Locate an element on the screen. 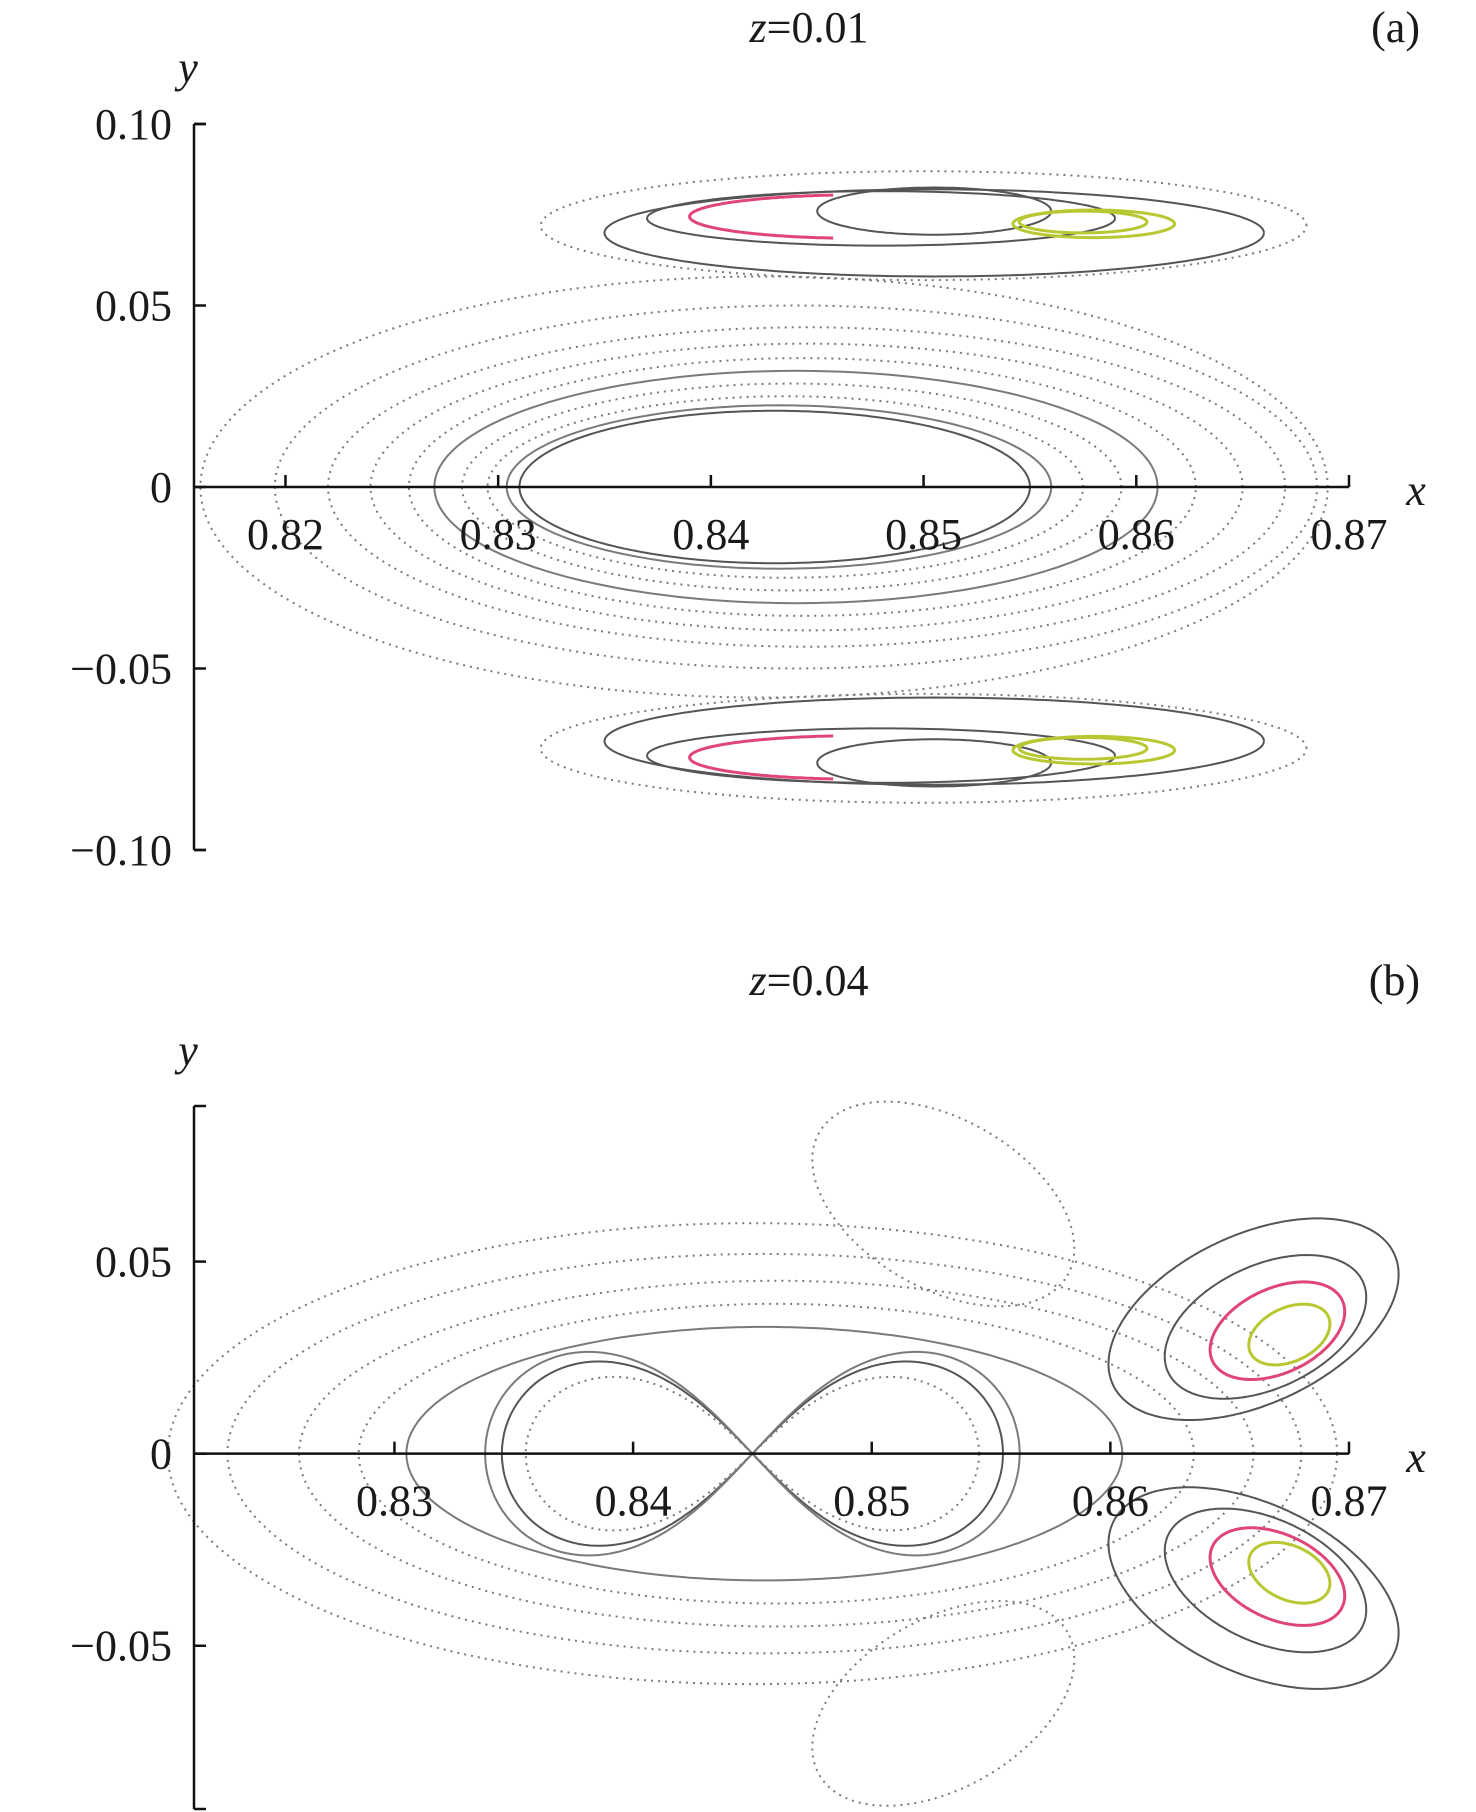 This screenshot has height=1812, width=1476. y-tick-label-b: 0 is located at coordinates (161, 1454).